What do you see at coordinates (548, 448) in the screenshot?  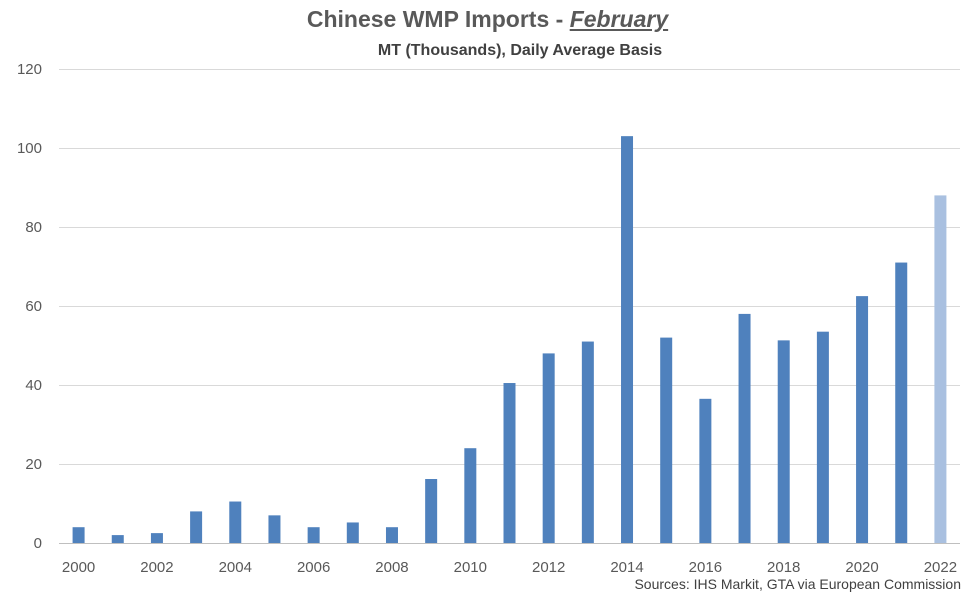 I see `bar-2012` at bounding box center [548, 448].